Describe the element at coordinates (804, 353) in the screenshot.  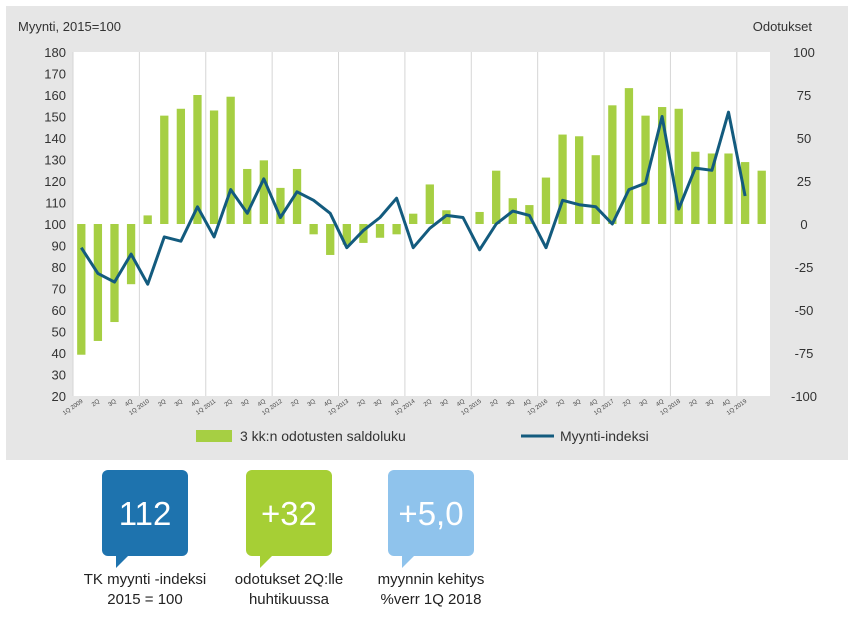
I see `right-tick-label: -75` at that location.